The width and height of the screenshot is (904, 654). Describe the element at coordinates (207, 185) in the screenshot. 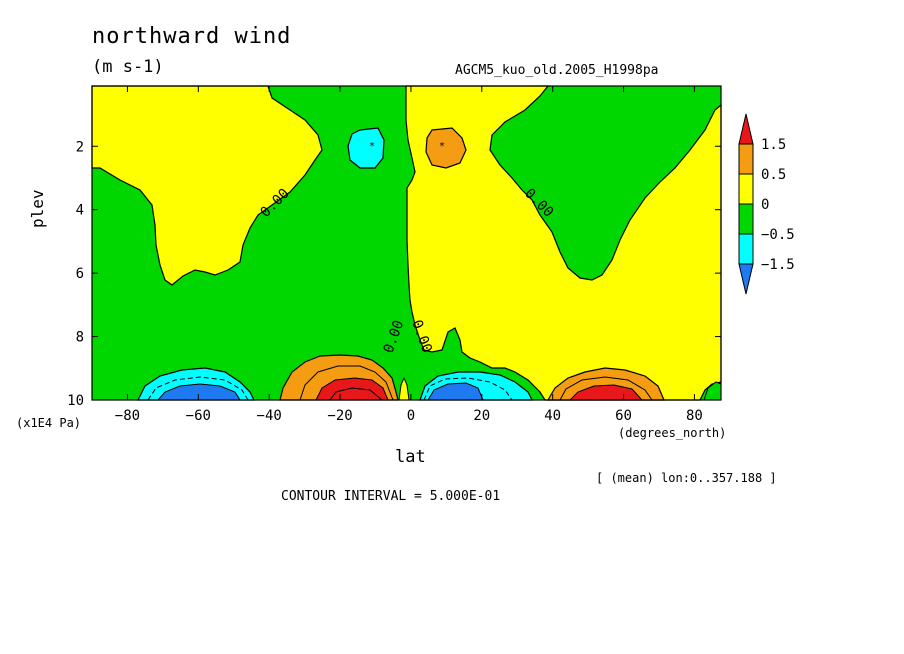

I see `region-sh-upper-positive` at that location.